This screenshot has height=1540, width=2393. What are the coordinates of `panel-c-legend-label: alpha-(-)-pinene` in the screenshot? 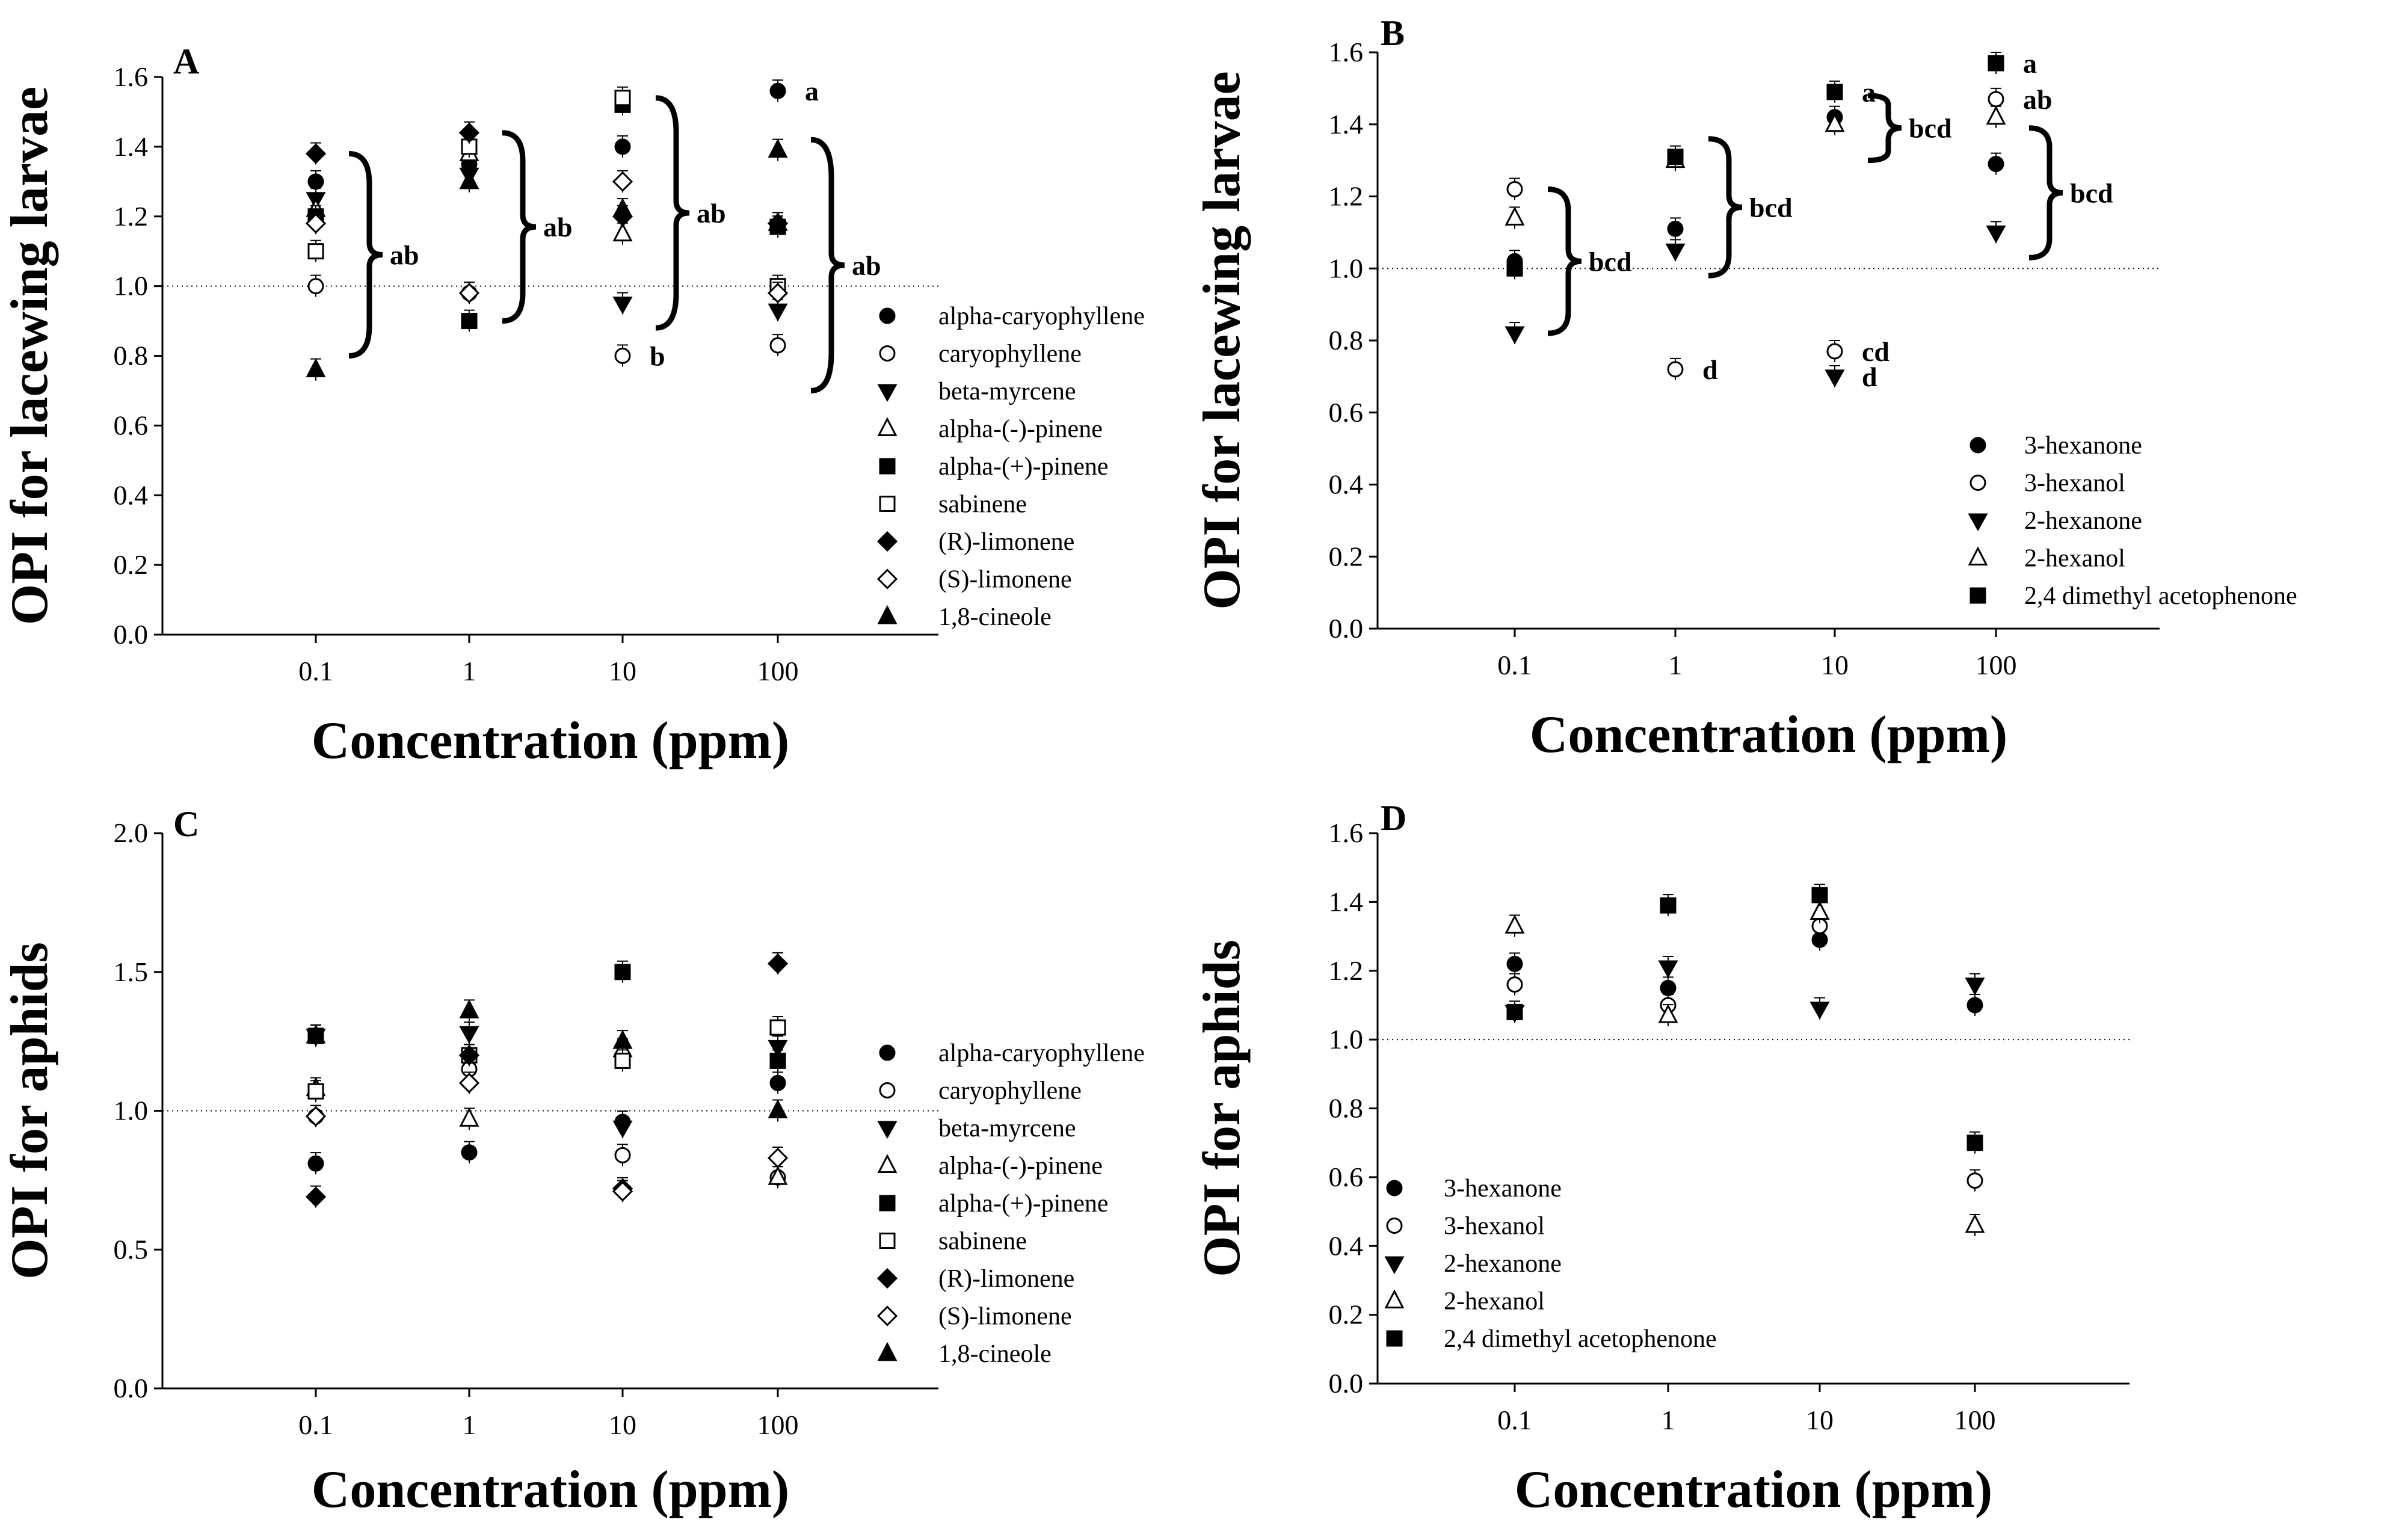 It's located at (1020, 1166).